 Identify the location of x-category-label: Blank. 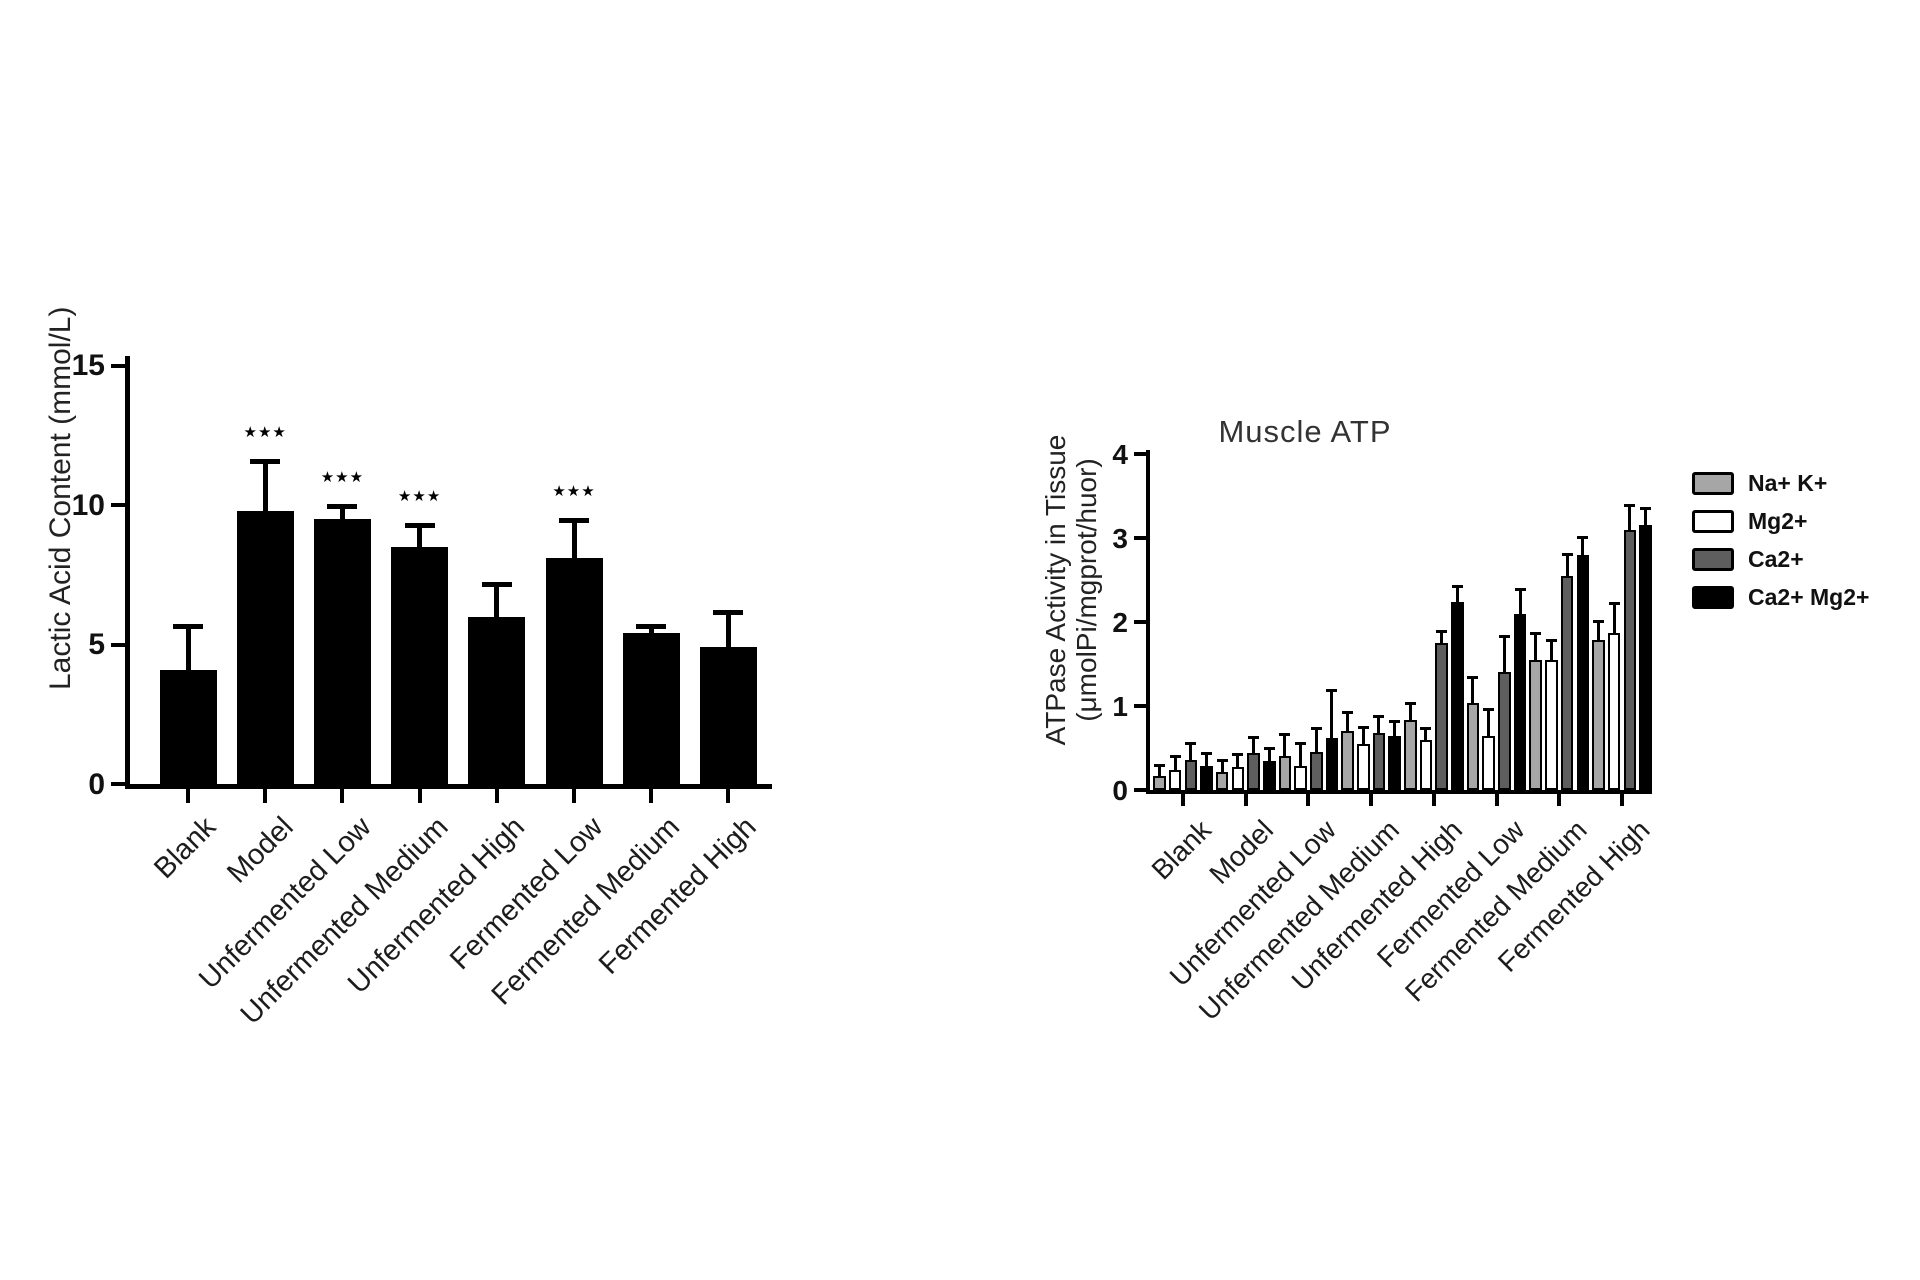
(1181, 850).